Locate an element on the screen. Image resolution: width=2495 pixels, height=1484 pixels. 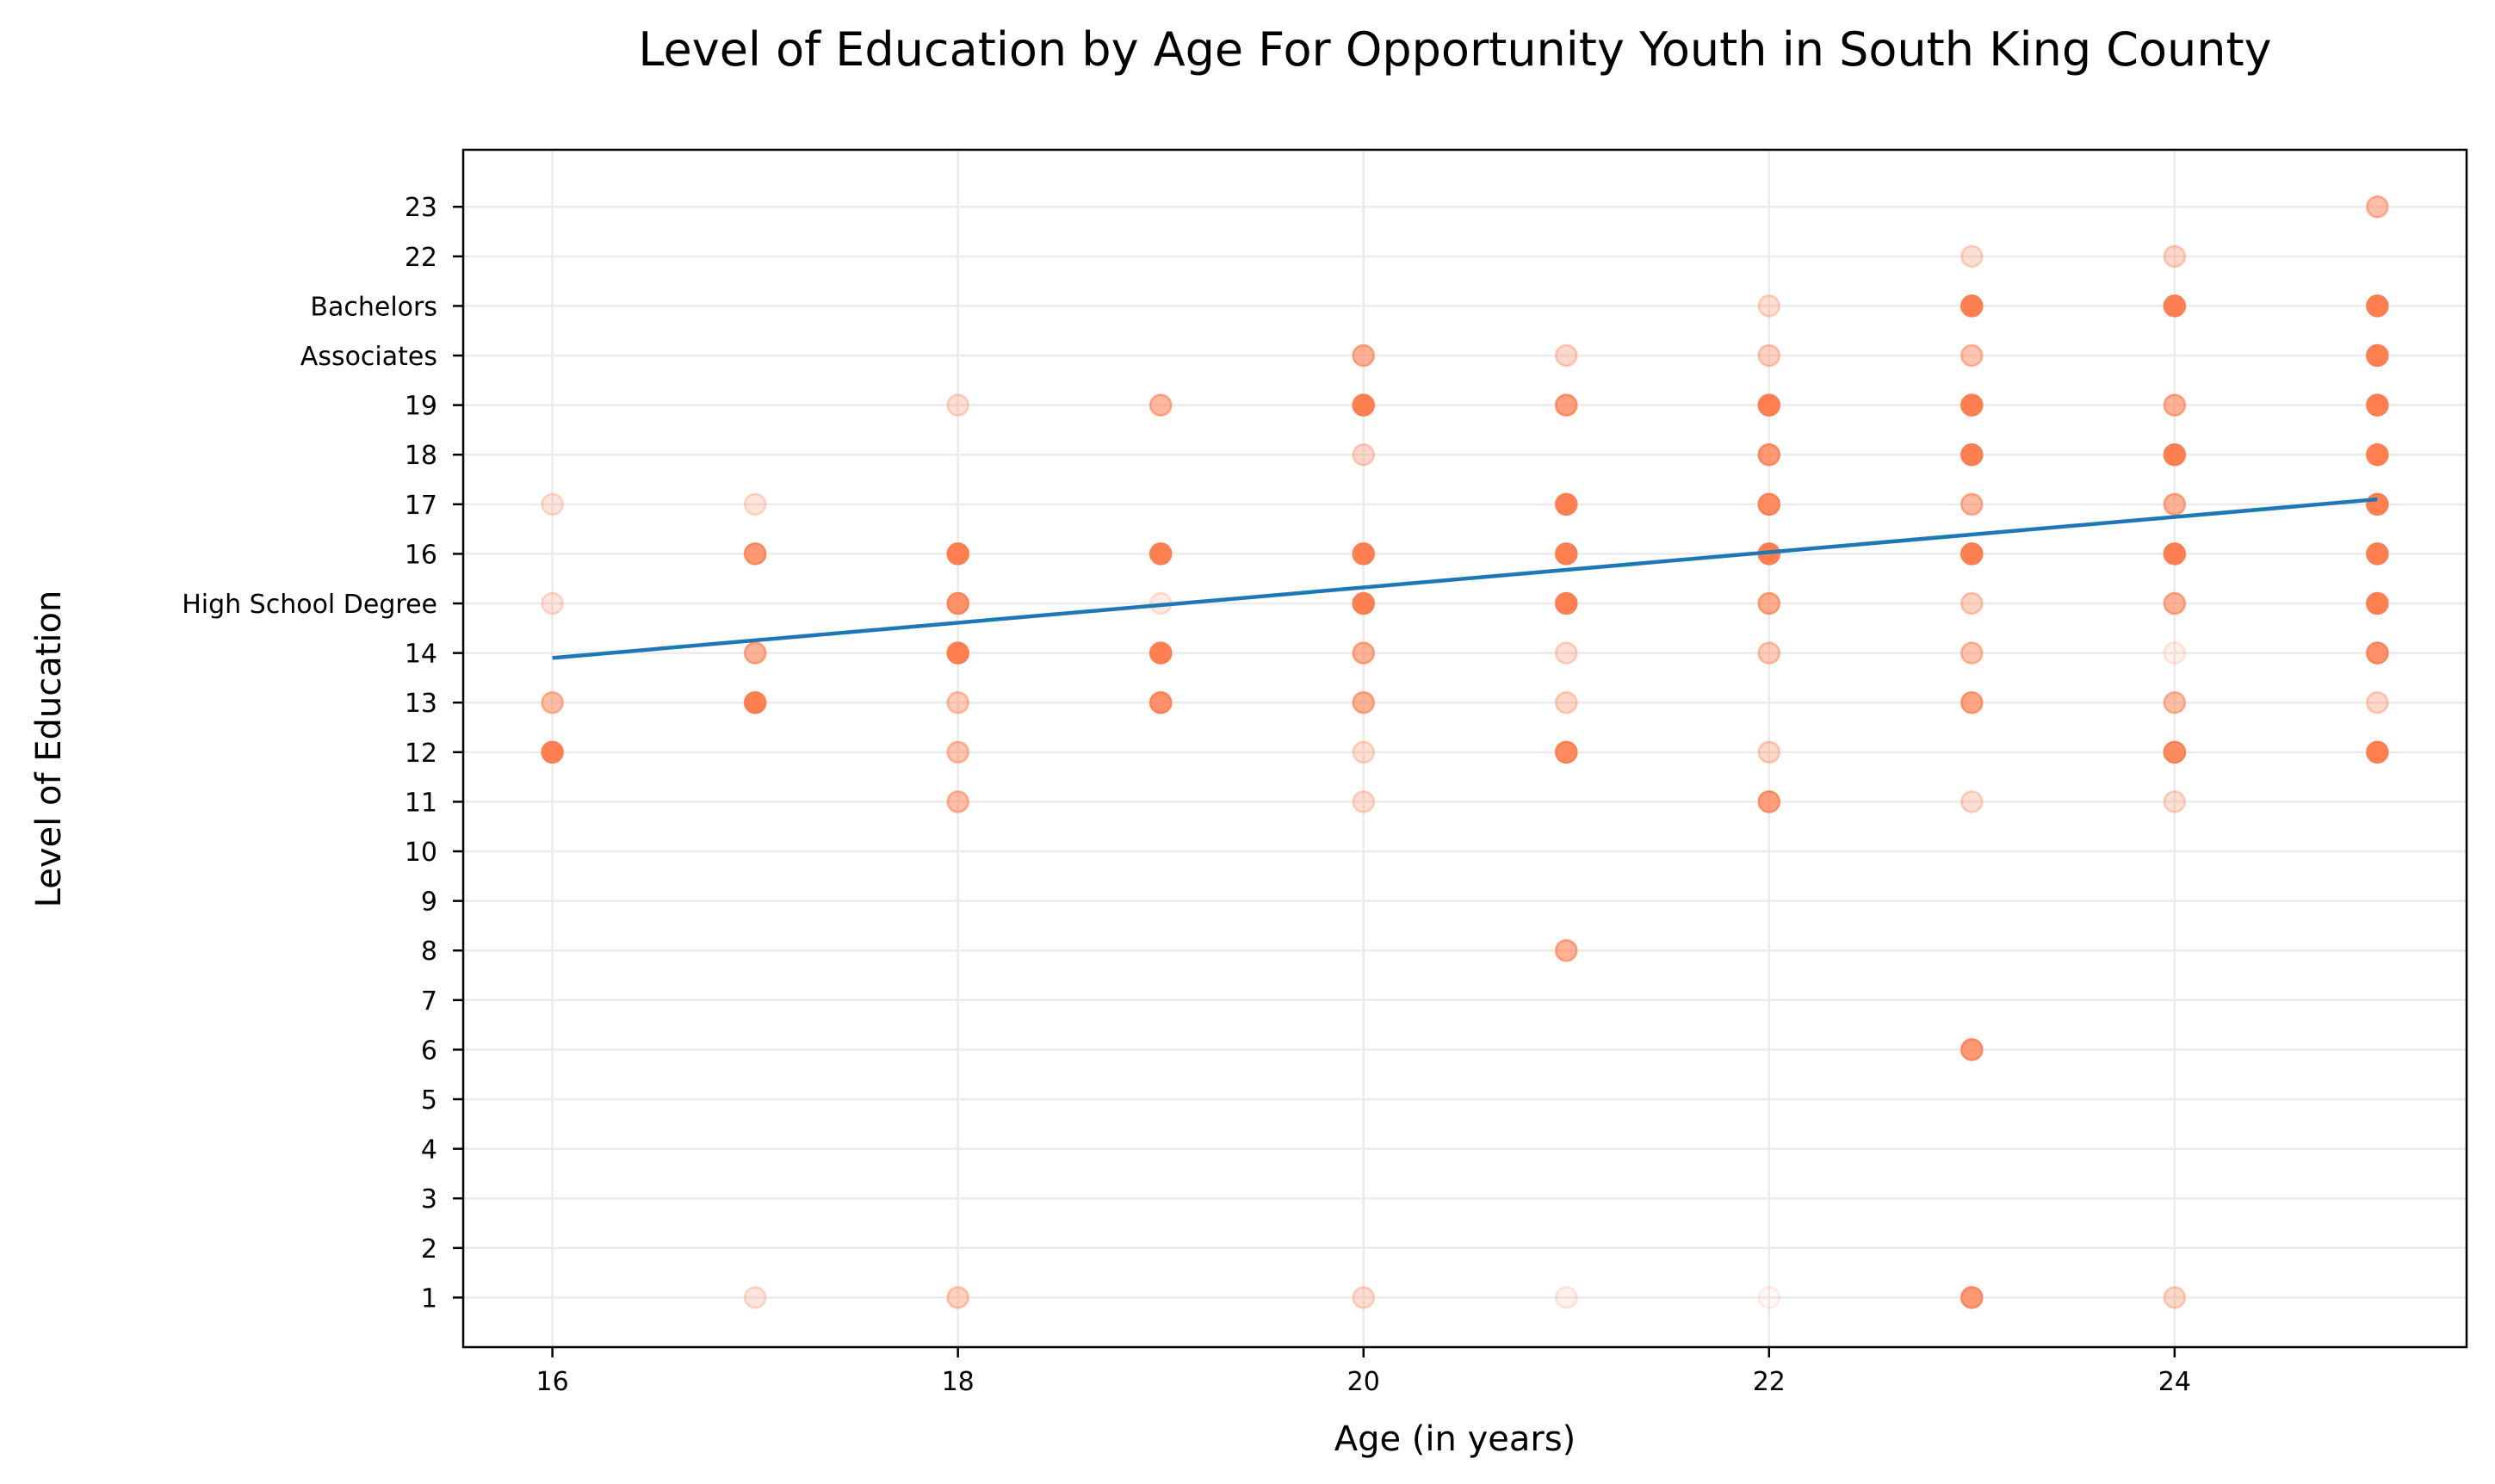
y-tick-label: 17 is located at coordinates (421, 506).